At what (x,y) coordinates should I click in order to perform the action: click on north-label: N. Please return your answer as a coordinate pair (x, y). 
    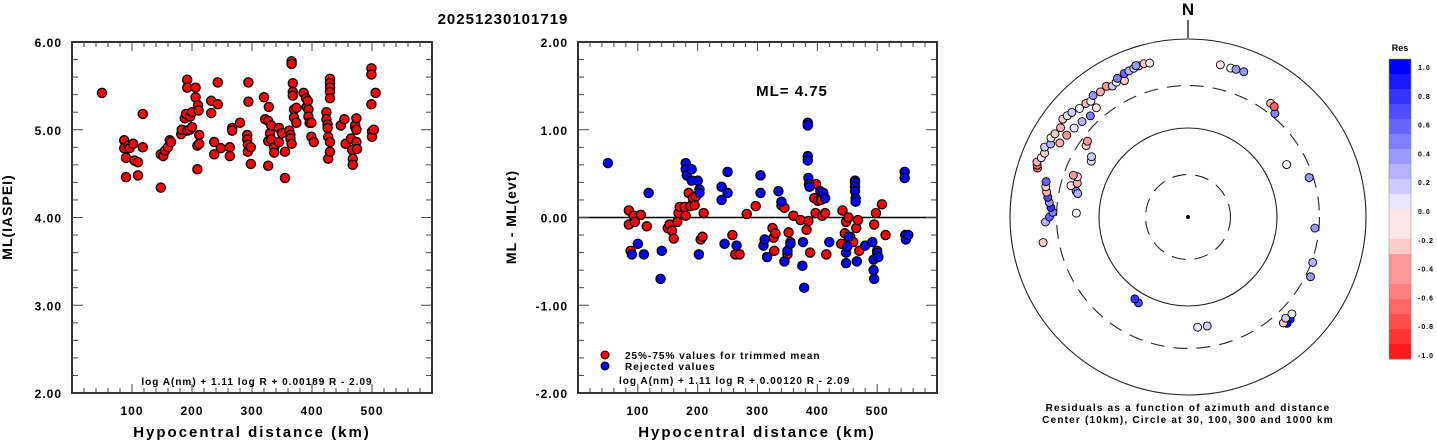
    Looking at the image, I should click on (1188, 9).